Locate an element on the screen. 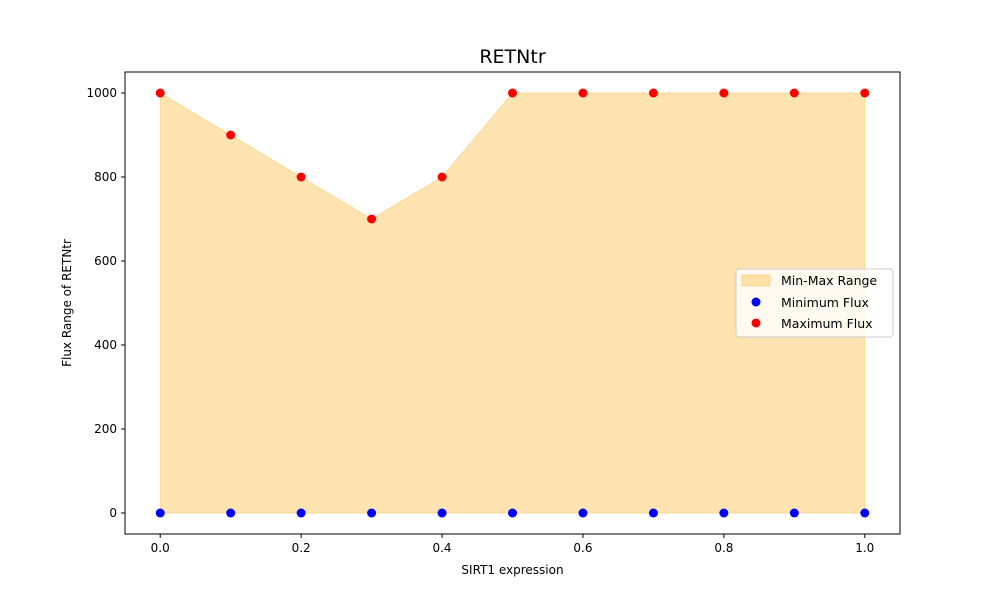  legend-marker-maximum is located at coordinates (756, 323).